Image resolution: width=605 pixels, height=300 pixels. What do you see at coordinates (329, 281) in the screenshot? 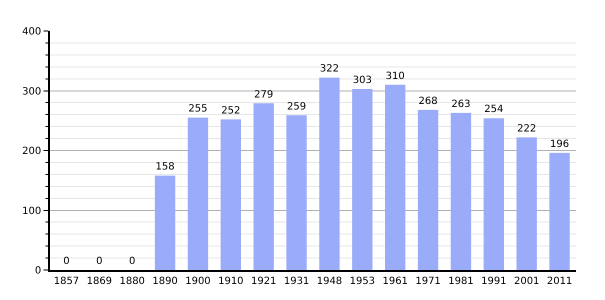
I see `x-tick-label: 1948` at bounding box center [329, 281].